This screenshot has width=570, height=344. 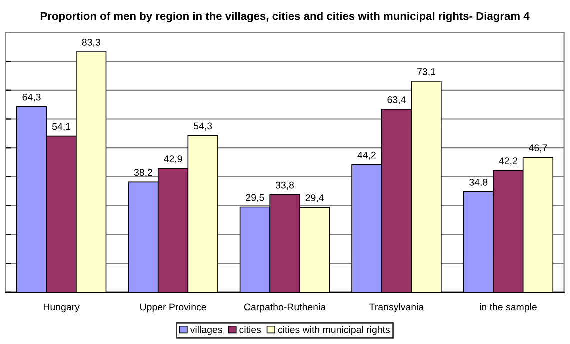 What do you see at coordinates (173, 308) in the screenshot?
I see `x-tick-label: Upper Province` at bounding box center [173, 308].